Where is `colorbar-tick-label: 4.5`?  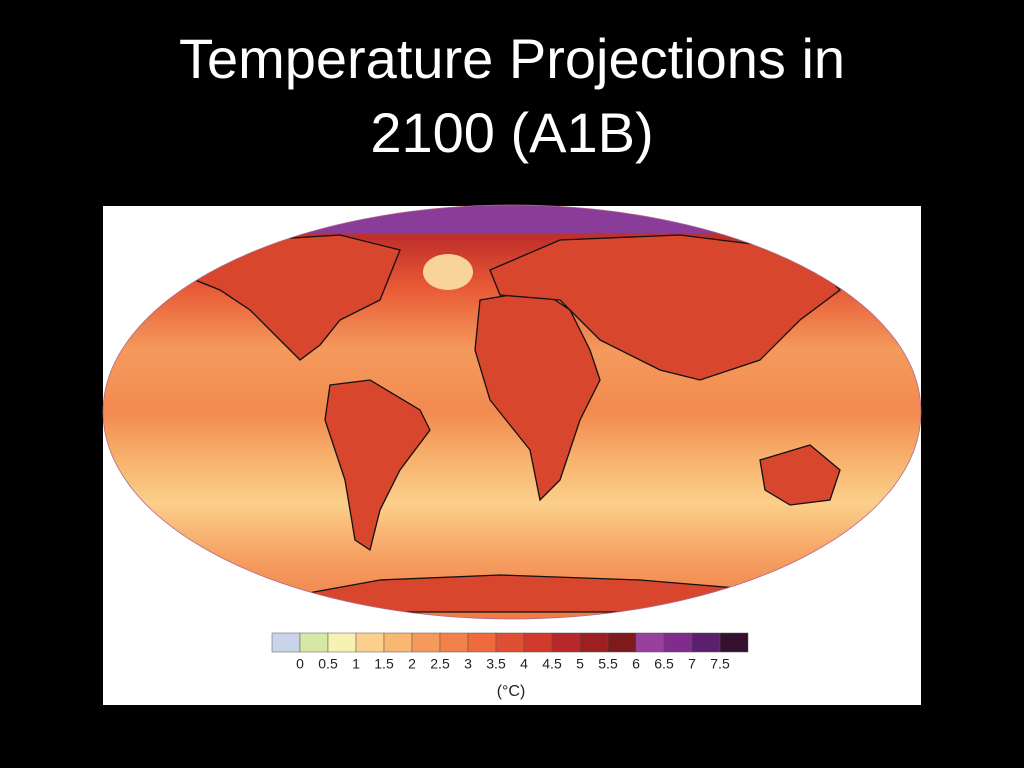 colorbar-tick-label: 4.5 is located at coordinates (552, 664).